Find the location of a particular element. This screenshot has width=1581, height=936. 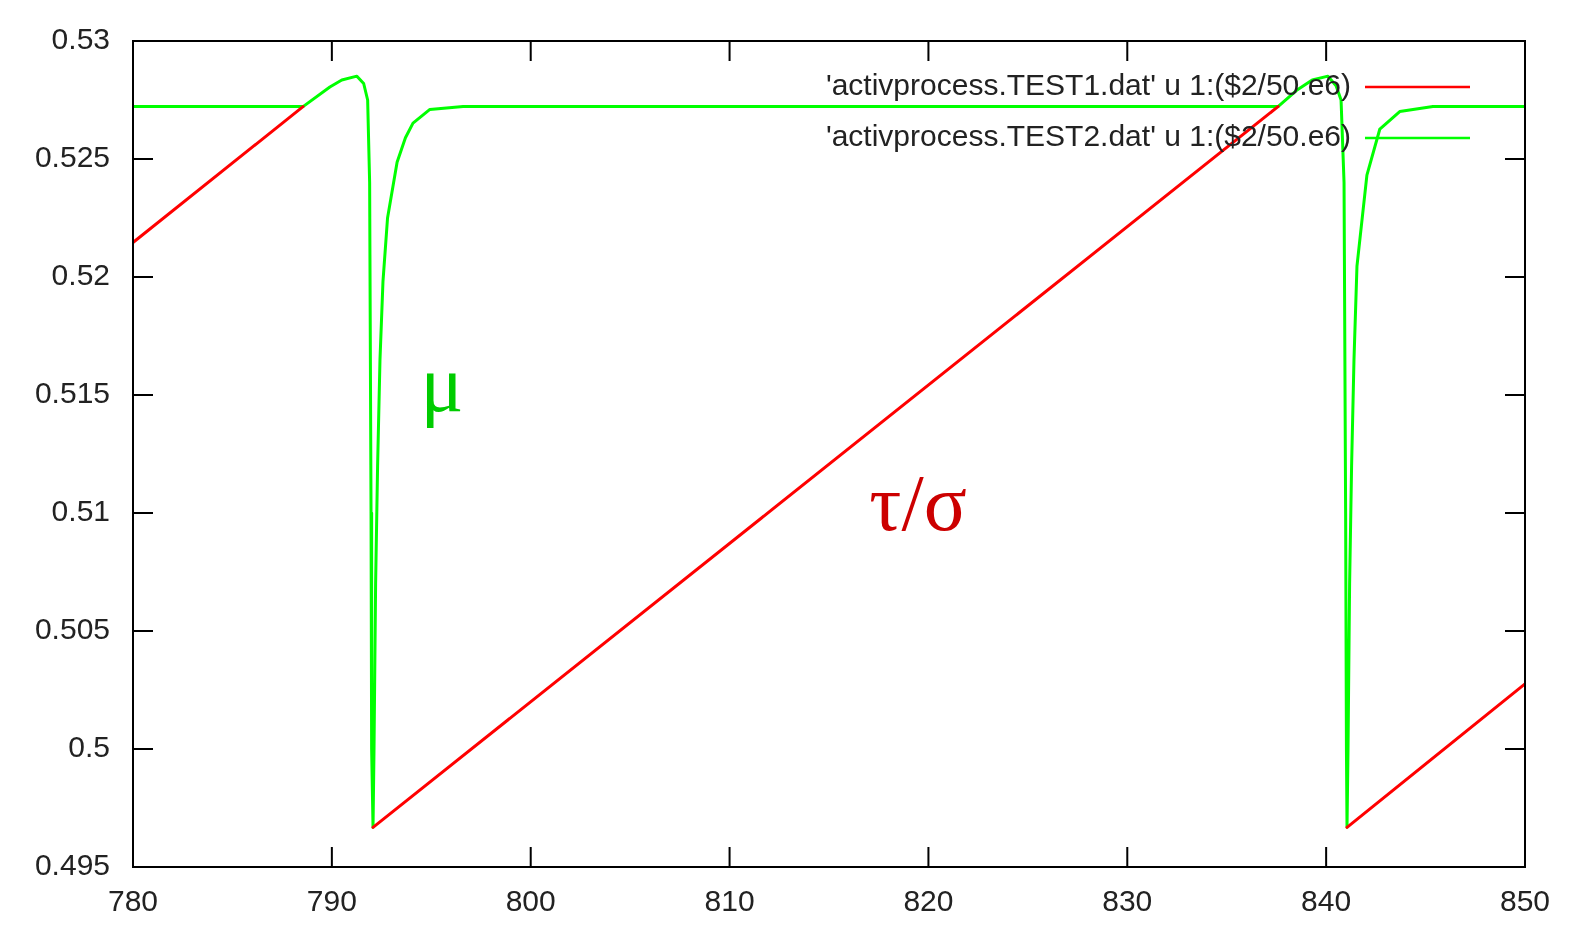

y-tick-label: 0.515 is located at coordinates (72, 393).